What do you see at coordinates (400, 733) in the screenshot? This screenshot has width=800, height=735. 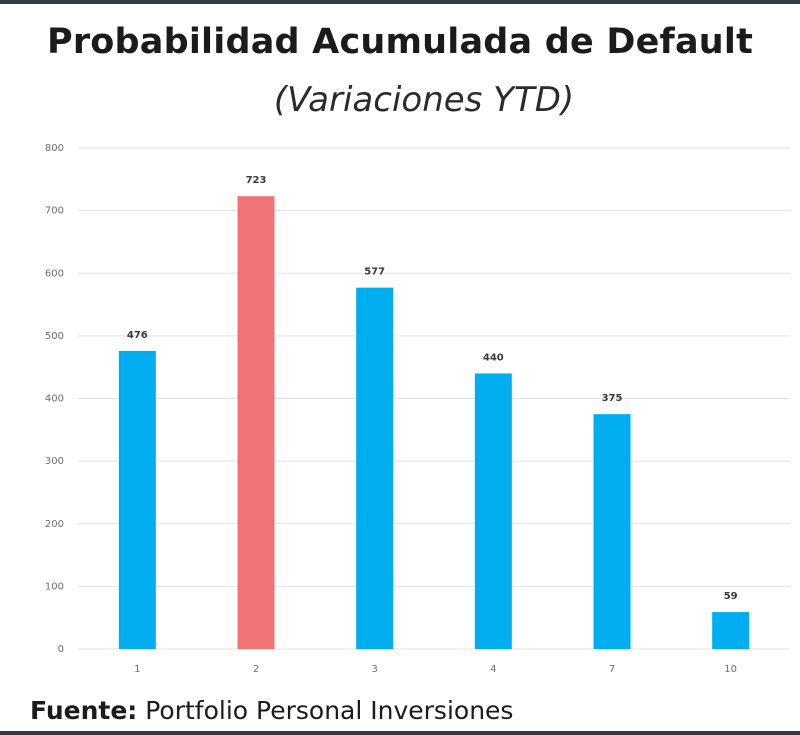 I see `bottom-border` at bounding box center [400, 733].